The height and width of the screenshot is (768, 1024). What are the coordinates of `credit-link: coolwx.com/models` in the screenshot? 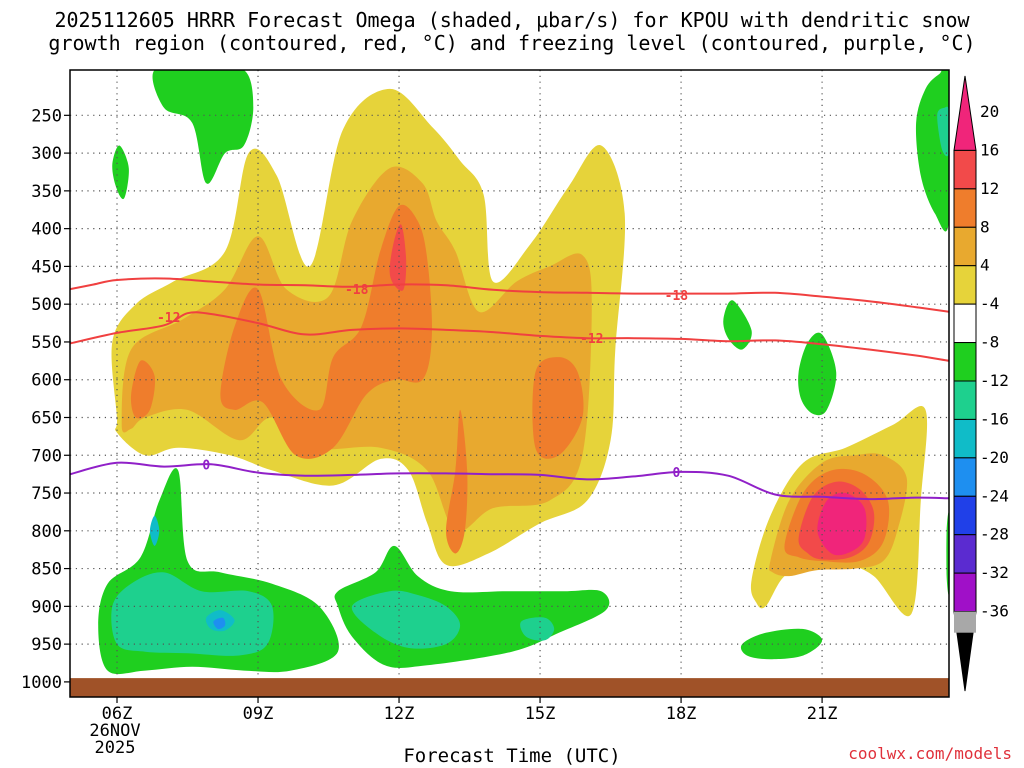 It's located at (930, 753).